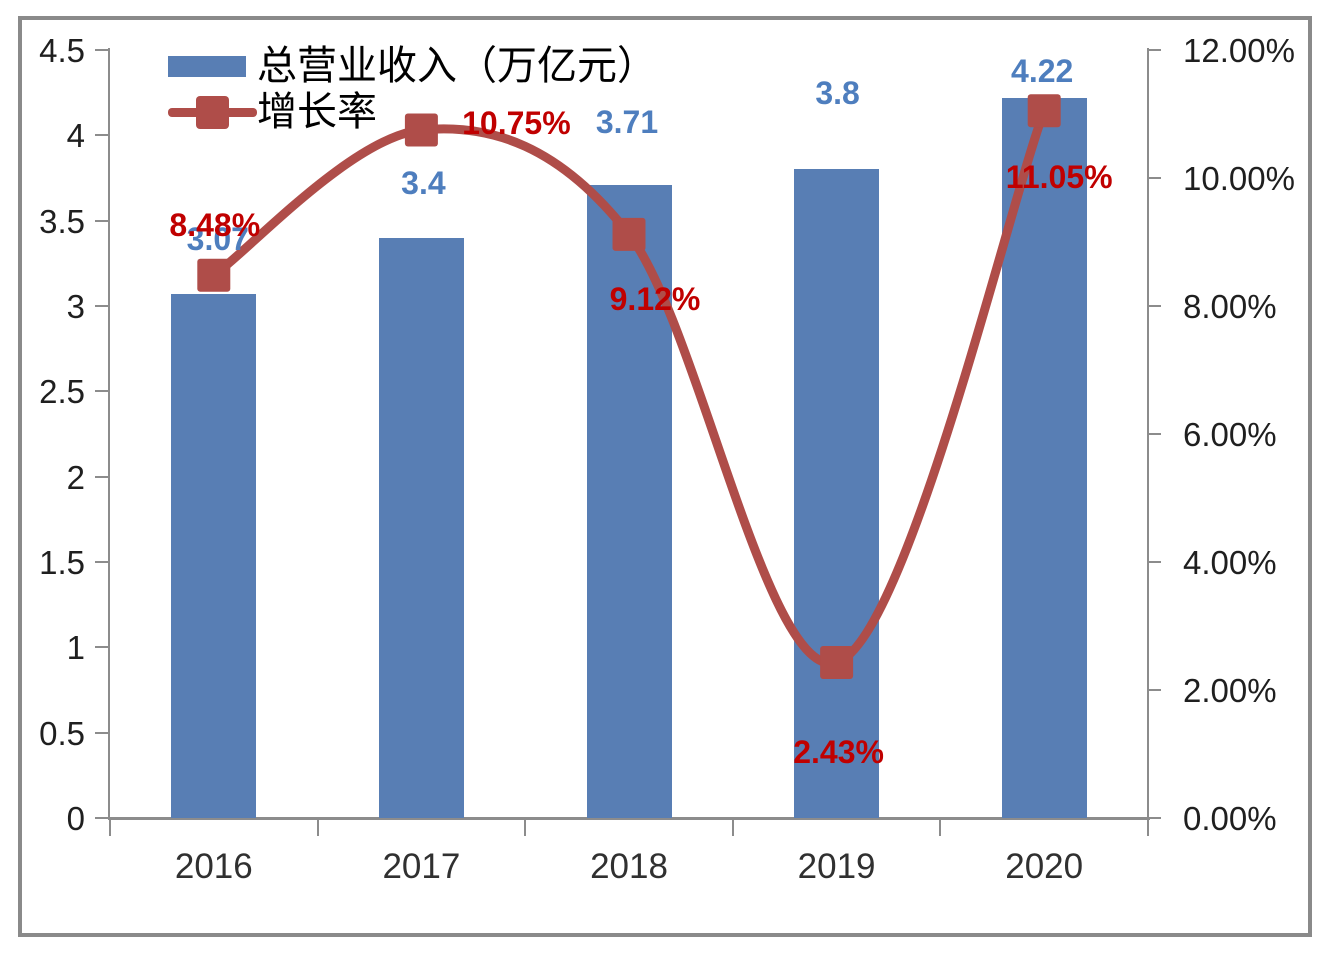 This screenshot has height=964, width=1330. I want to click on x-axis, so click(629, 818).